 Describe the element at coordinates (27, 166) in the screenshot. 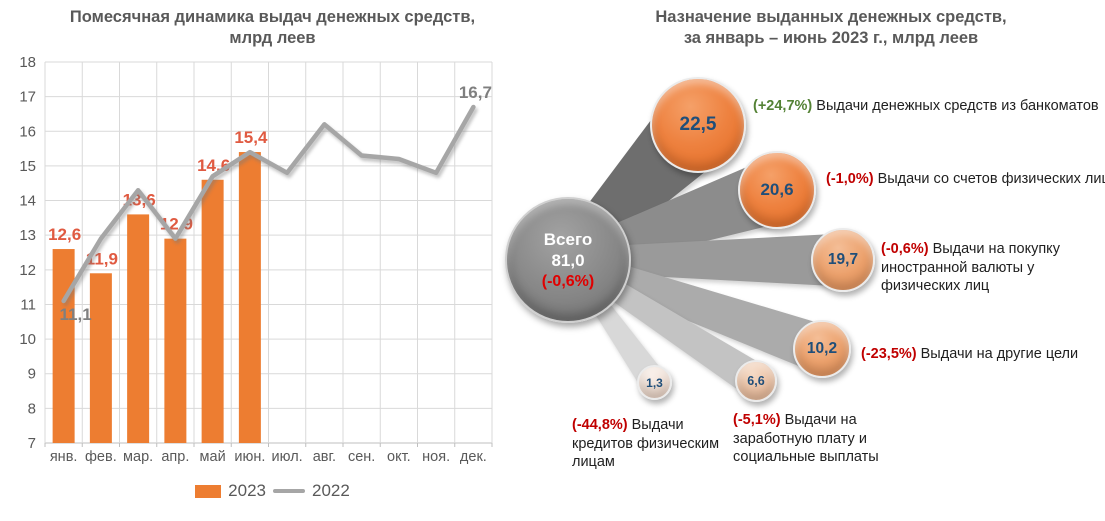

I see `y-tick-label: 15` at that location.